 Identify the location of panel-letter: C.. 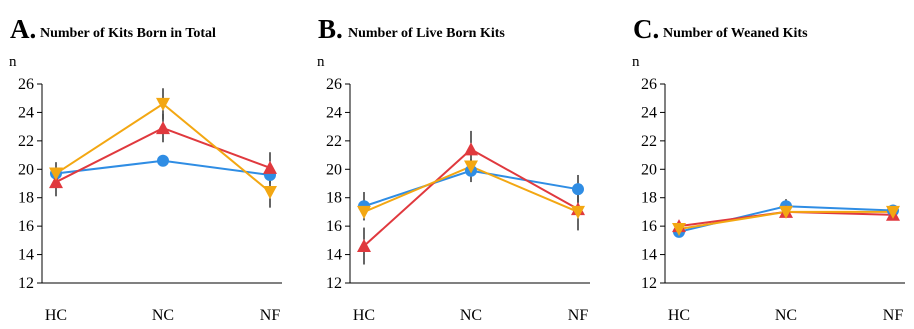
(646, 29).